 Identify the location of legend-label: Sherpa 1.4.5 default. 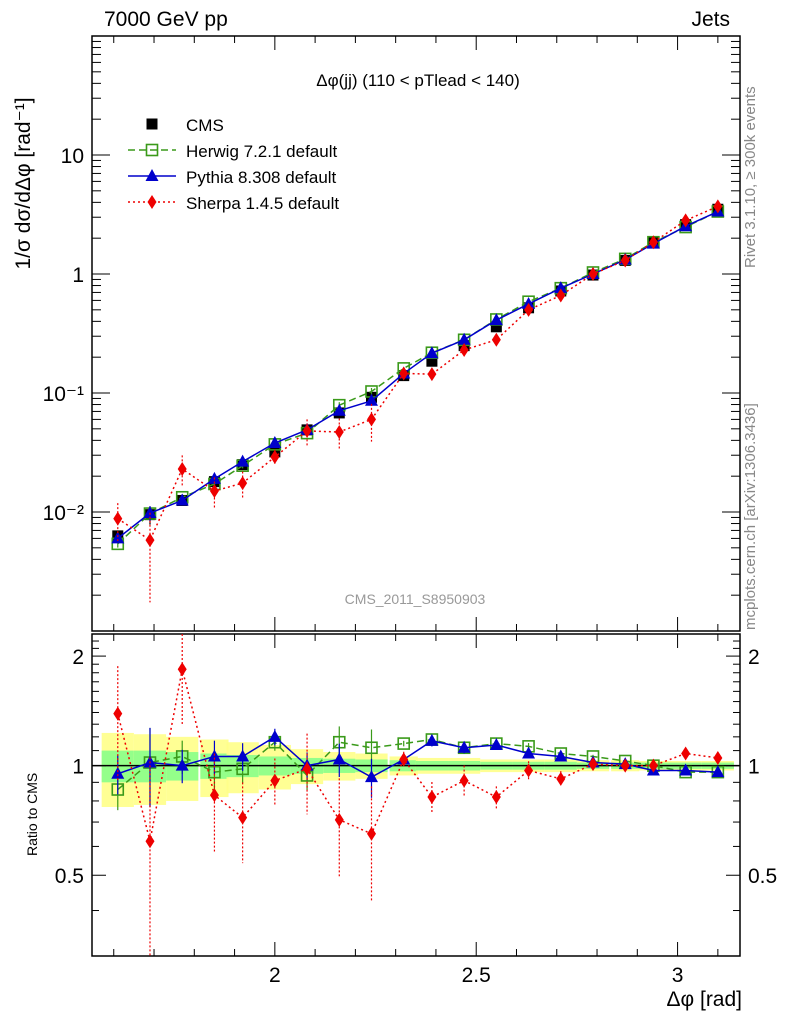
(262, 203).